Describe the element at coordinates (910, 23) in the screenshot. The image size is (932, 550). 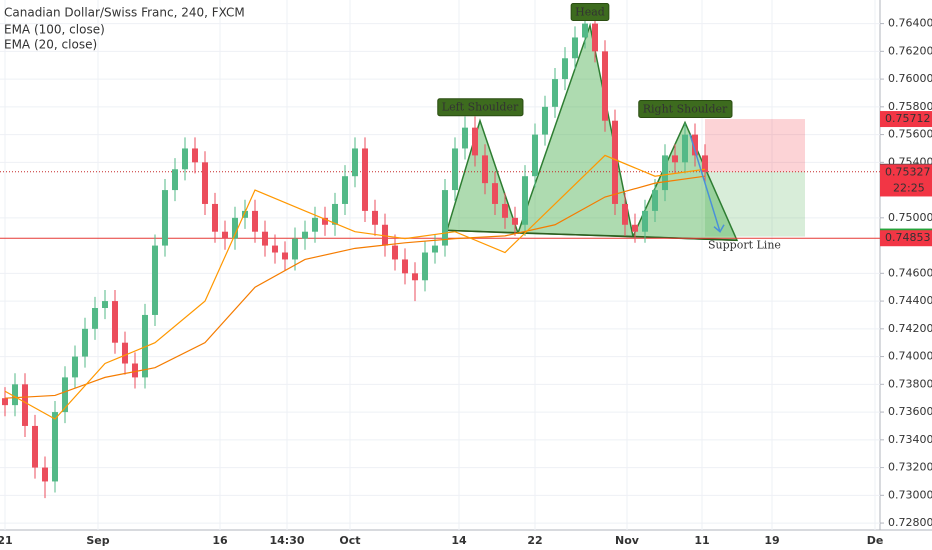
I see `y-tick-label: 0.76400` at that location.